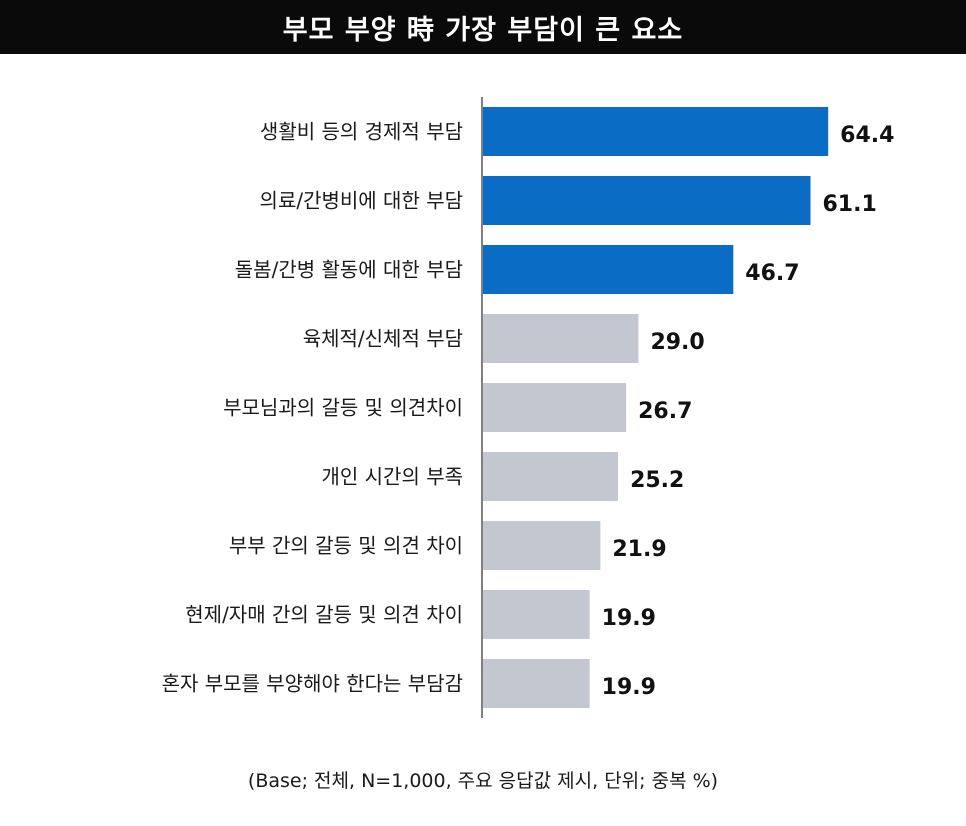 This screenshot has width=966, height=826. Describe the element at coordinates (383, 339) in the screenshot. I see `category-label: 육체적/신체적 부담` at that location.